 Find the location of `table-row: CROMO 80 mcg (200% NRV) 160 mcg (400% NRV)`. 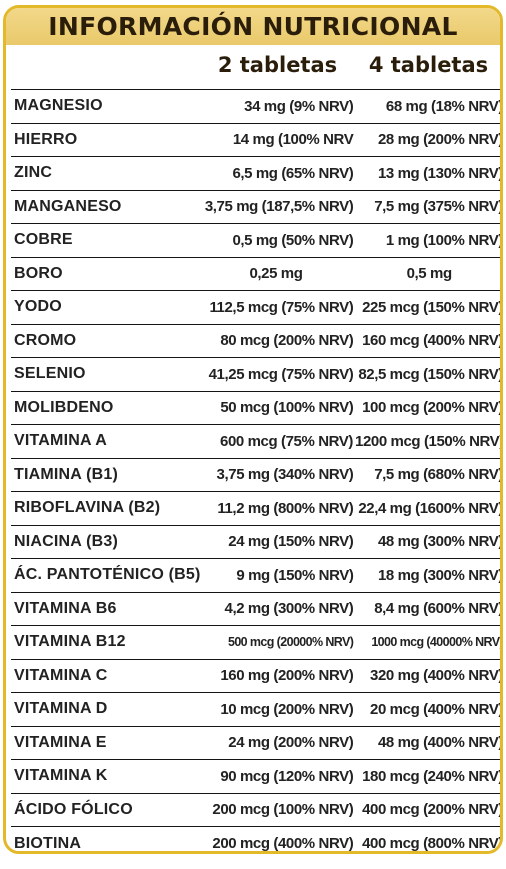

table-row: CROMO 80 mcg (200% NRV) 160 mcg (400% NRV) is located at coordinates (257, 341).